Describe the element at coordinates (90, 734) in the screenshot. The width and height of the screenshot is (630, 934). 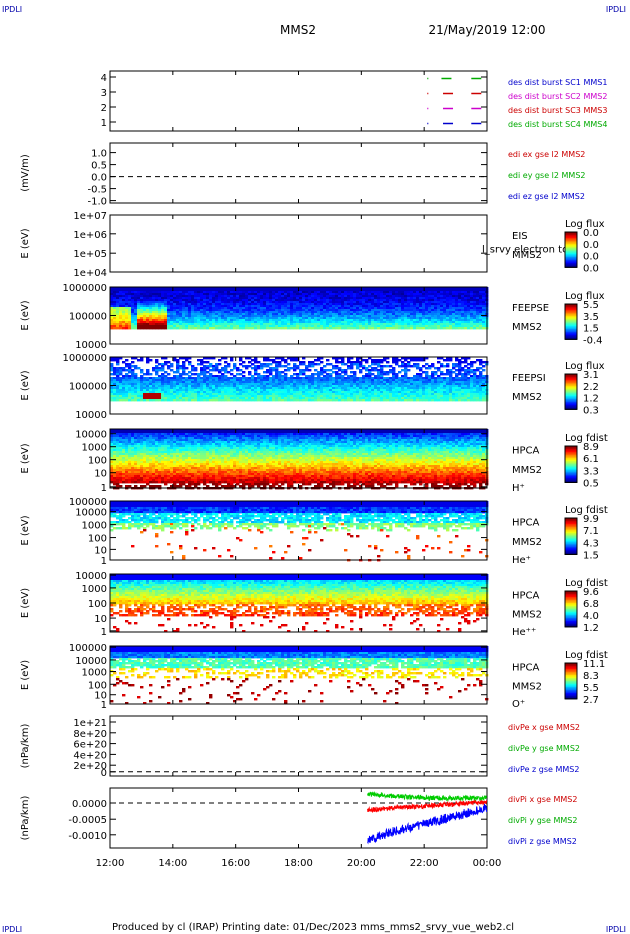
I see `y-tick-label: 8e+20` at that location.